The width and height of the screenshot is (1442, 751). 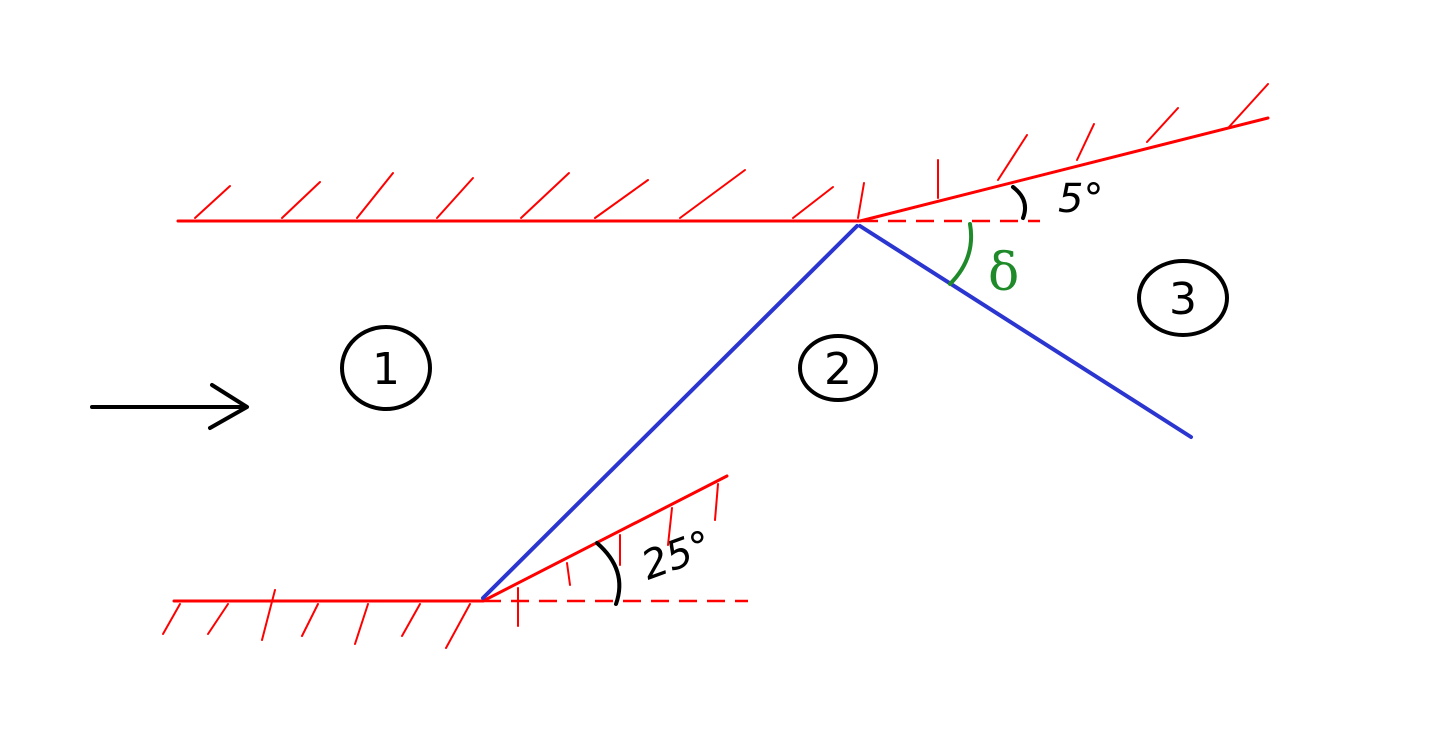 What do you see at coordinates (614, 550) in the screenshot?
I see `lower-wedge` at bounding box center [614, 550].